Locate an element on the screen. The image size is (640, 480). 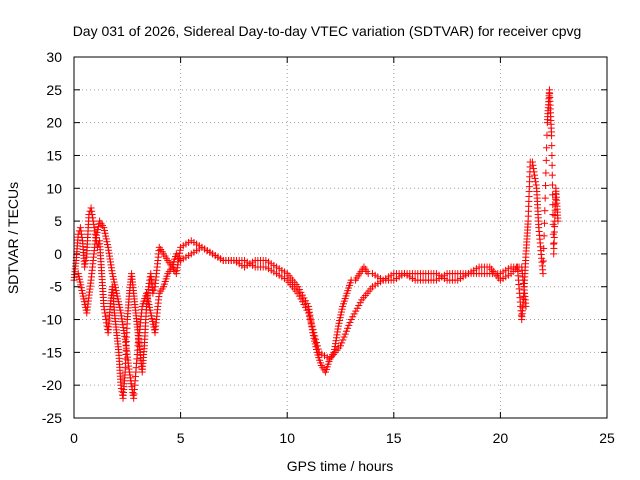
y-tick-label: 10 is located at coordinates (54, 188).